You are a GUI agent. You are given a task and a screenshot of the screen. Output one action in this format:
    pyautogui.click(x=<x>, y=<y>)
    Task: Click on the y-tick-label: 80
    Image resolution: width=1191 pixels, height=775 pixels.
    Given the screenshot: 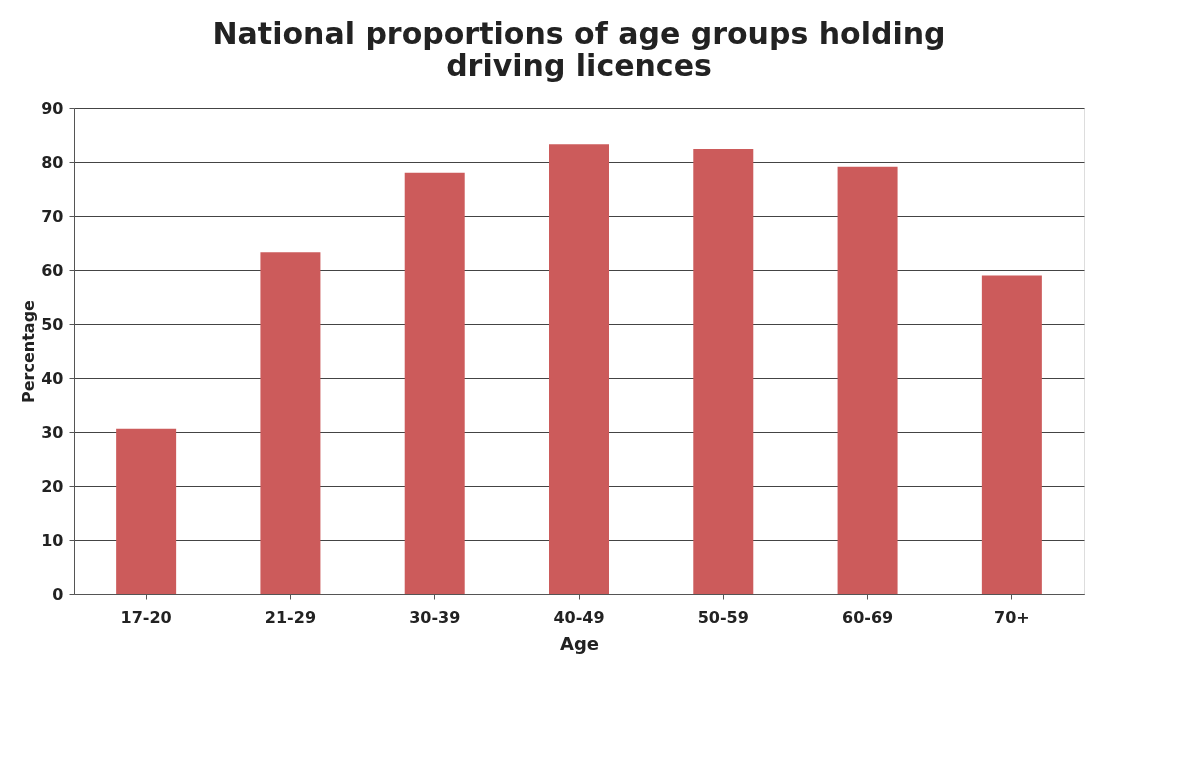 What is the action you would take?
    pyautogui.click(x=52, y=162)
    